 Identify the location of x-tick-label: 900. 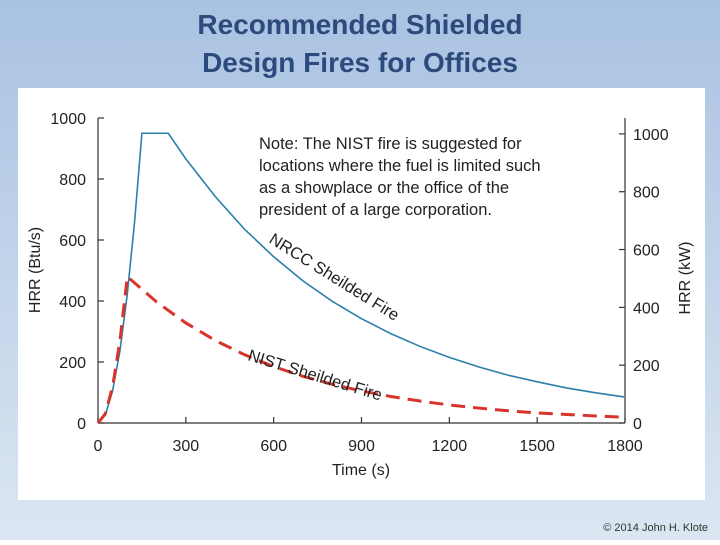
(361, 446).